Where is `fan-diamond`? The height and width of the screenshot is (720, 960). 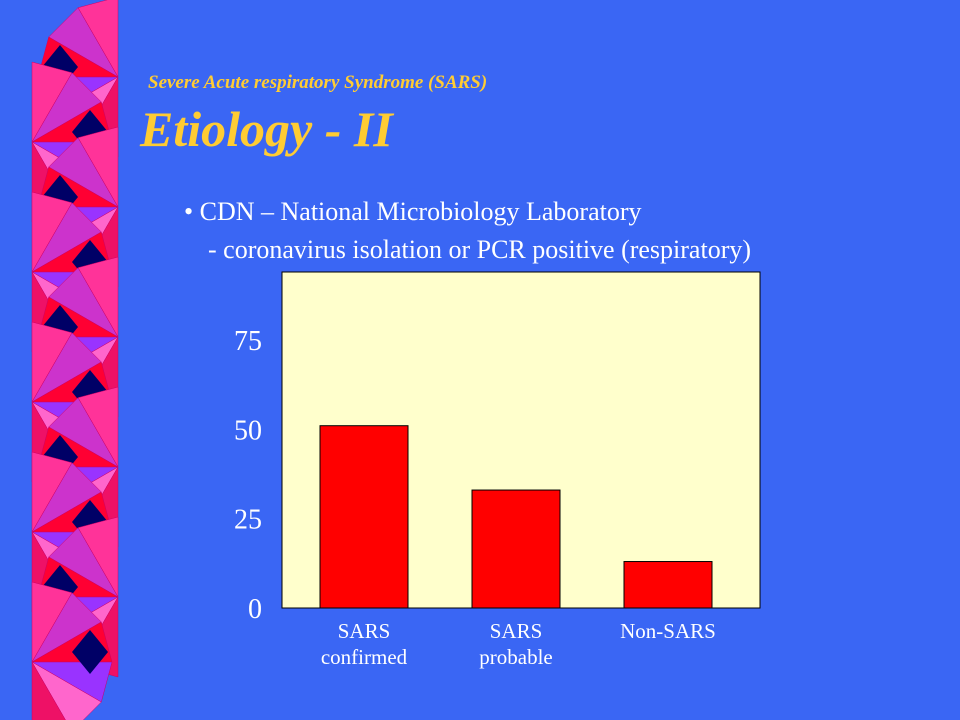
fan-diamond is located at coordinates (90, 652).